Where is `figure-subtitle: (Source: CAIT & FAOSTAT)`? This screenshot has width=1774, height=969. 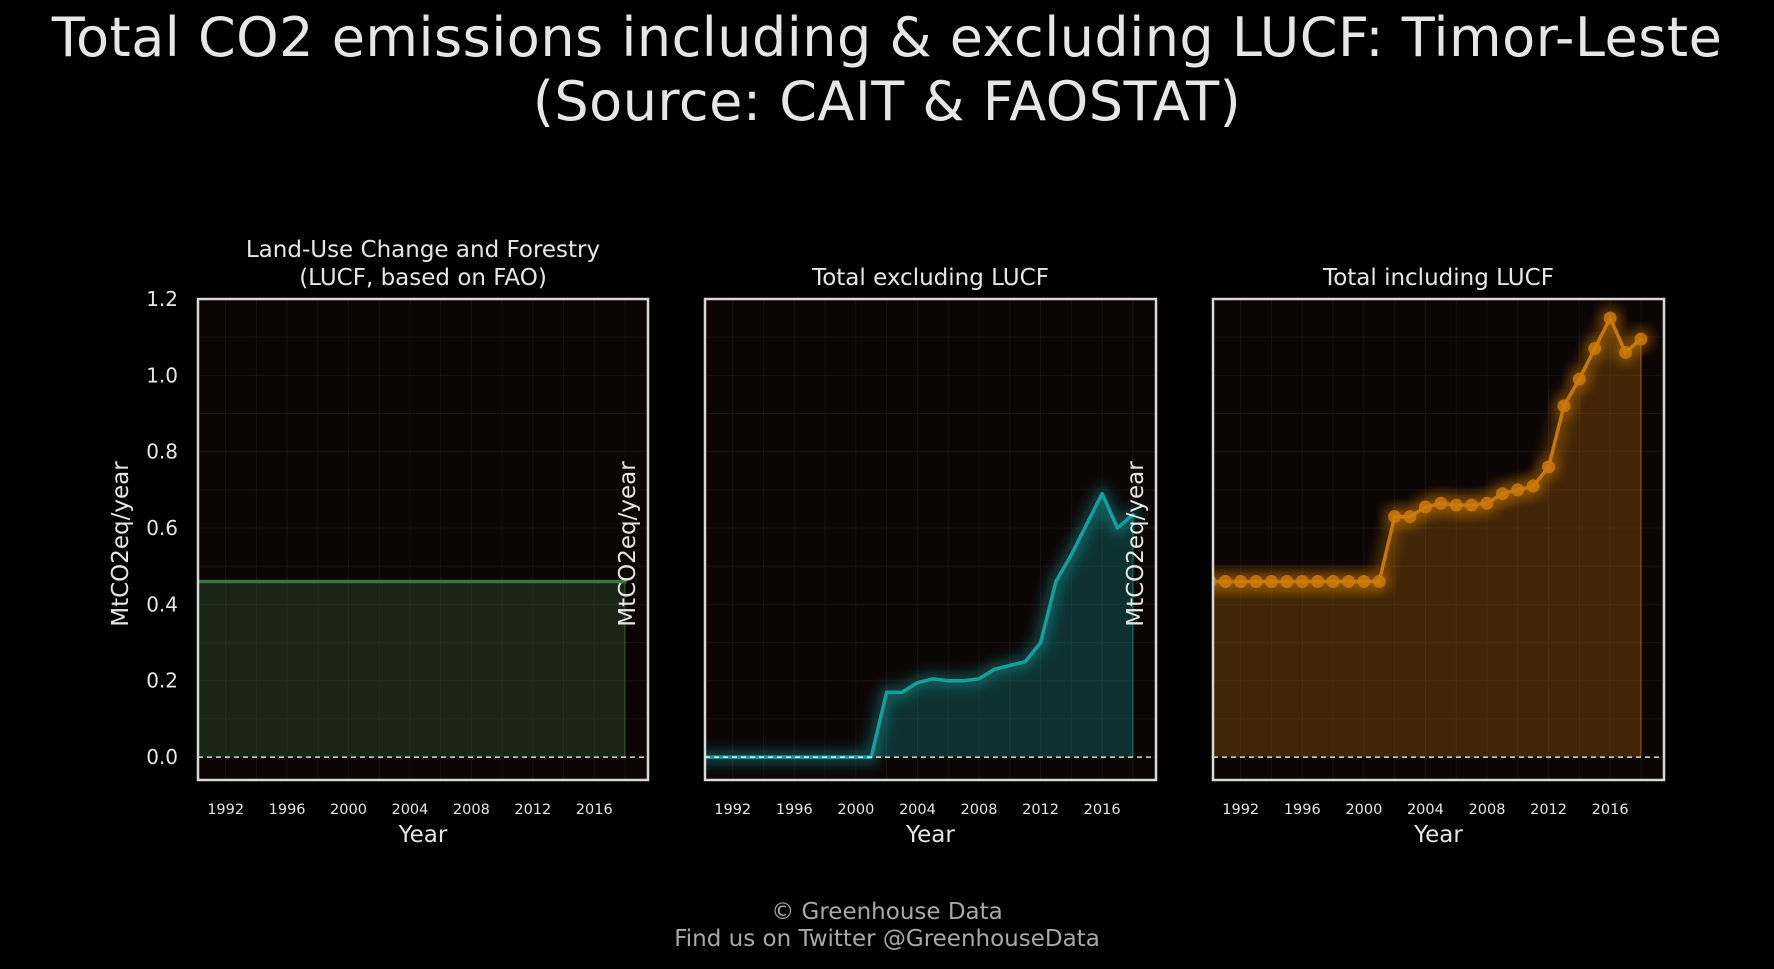 figure-subtitle: (Source: CAIT & FAOSTAT) is located at coordinates (887, 101).